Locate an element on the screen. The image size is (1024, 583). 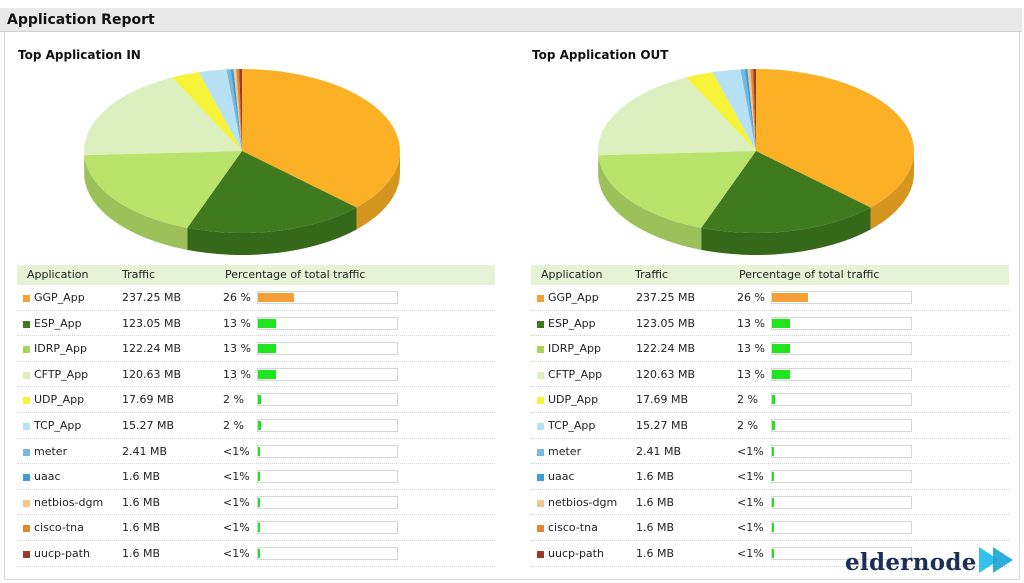
table-row: IDRP_App 122.24 MB 13 % is located at coordinates (770, 349).